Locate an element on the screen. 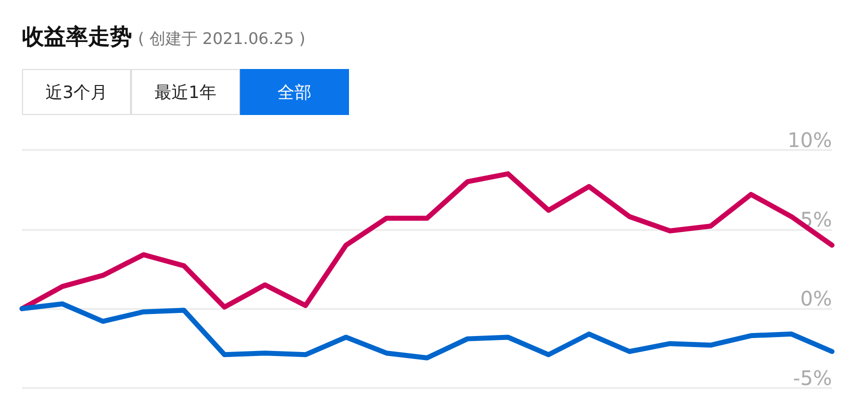 Image resolution: width=855 pixels, height=399 pixels. tab-button: 全部 is located at coordinates (294, 92).